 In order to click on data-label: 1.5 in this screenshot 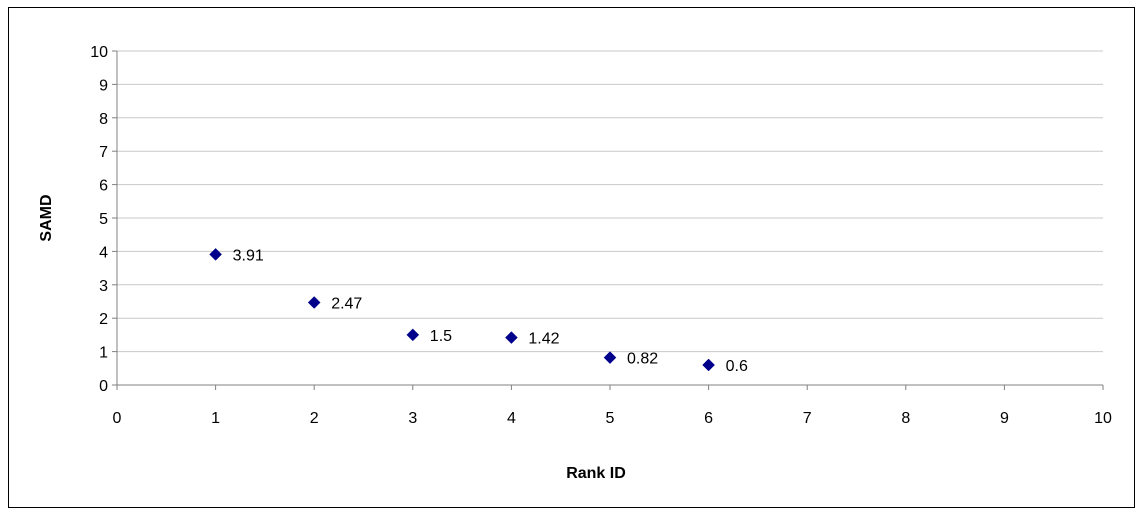, I will do `click(441, 336)`.